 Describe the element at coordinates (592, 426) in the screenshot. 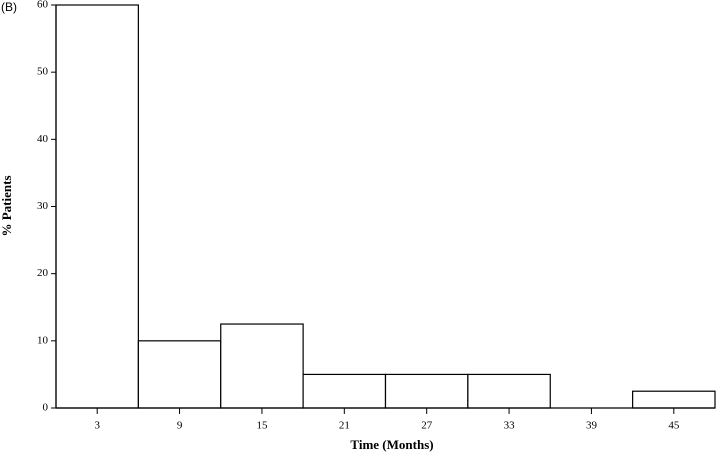

I see `x-tick-label: 39` at that location.